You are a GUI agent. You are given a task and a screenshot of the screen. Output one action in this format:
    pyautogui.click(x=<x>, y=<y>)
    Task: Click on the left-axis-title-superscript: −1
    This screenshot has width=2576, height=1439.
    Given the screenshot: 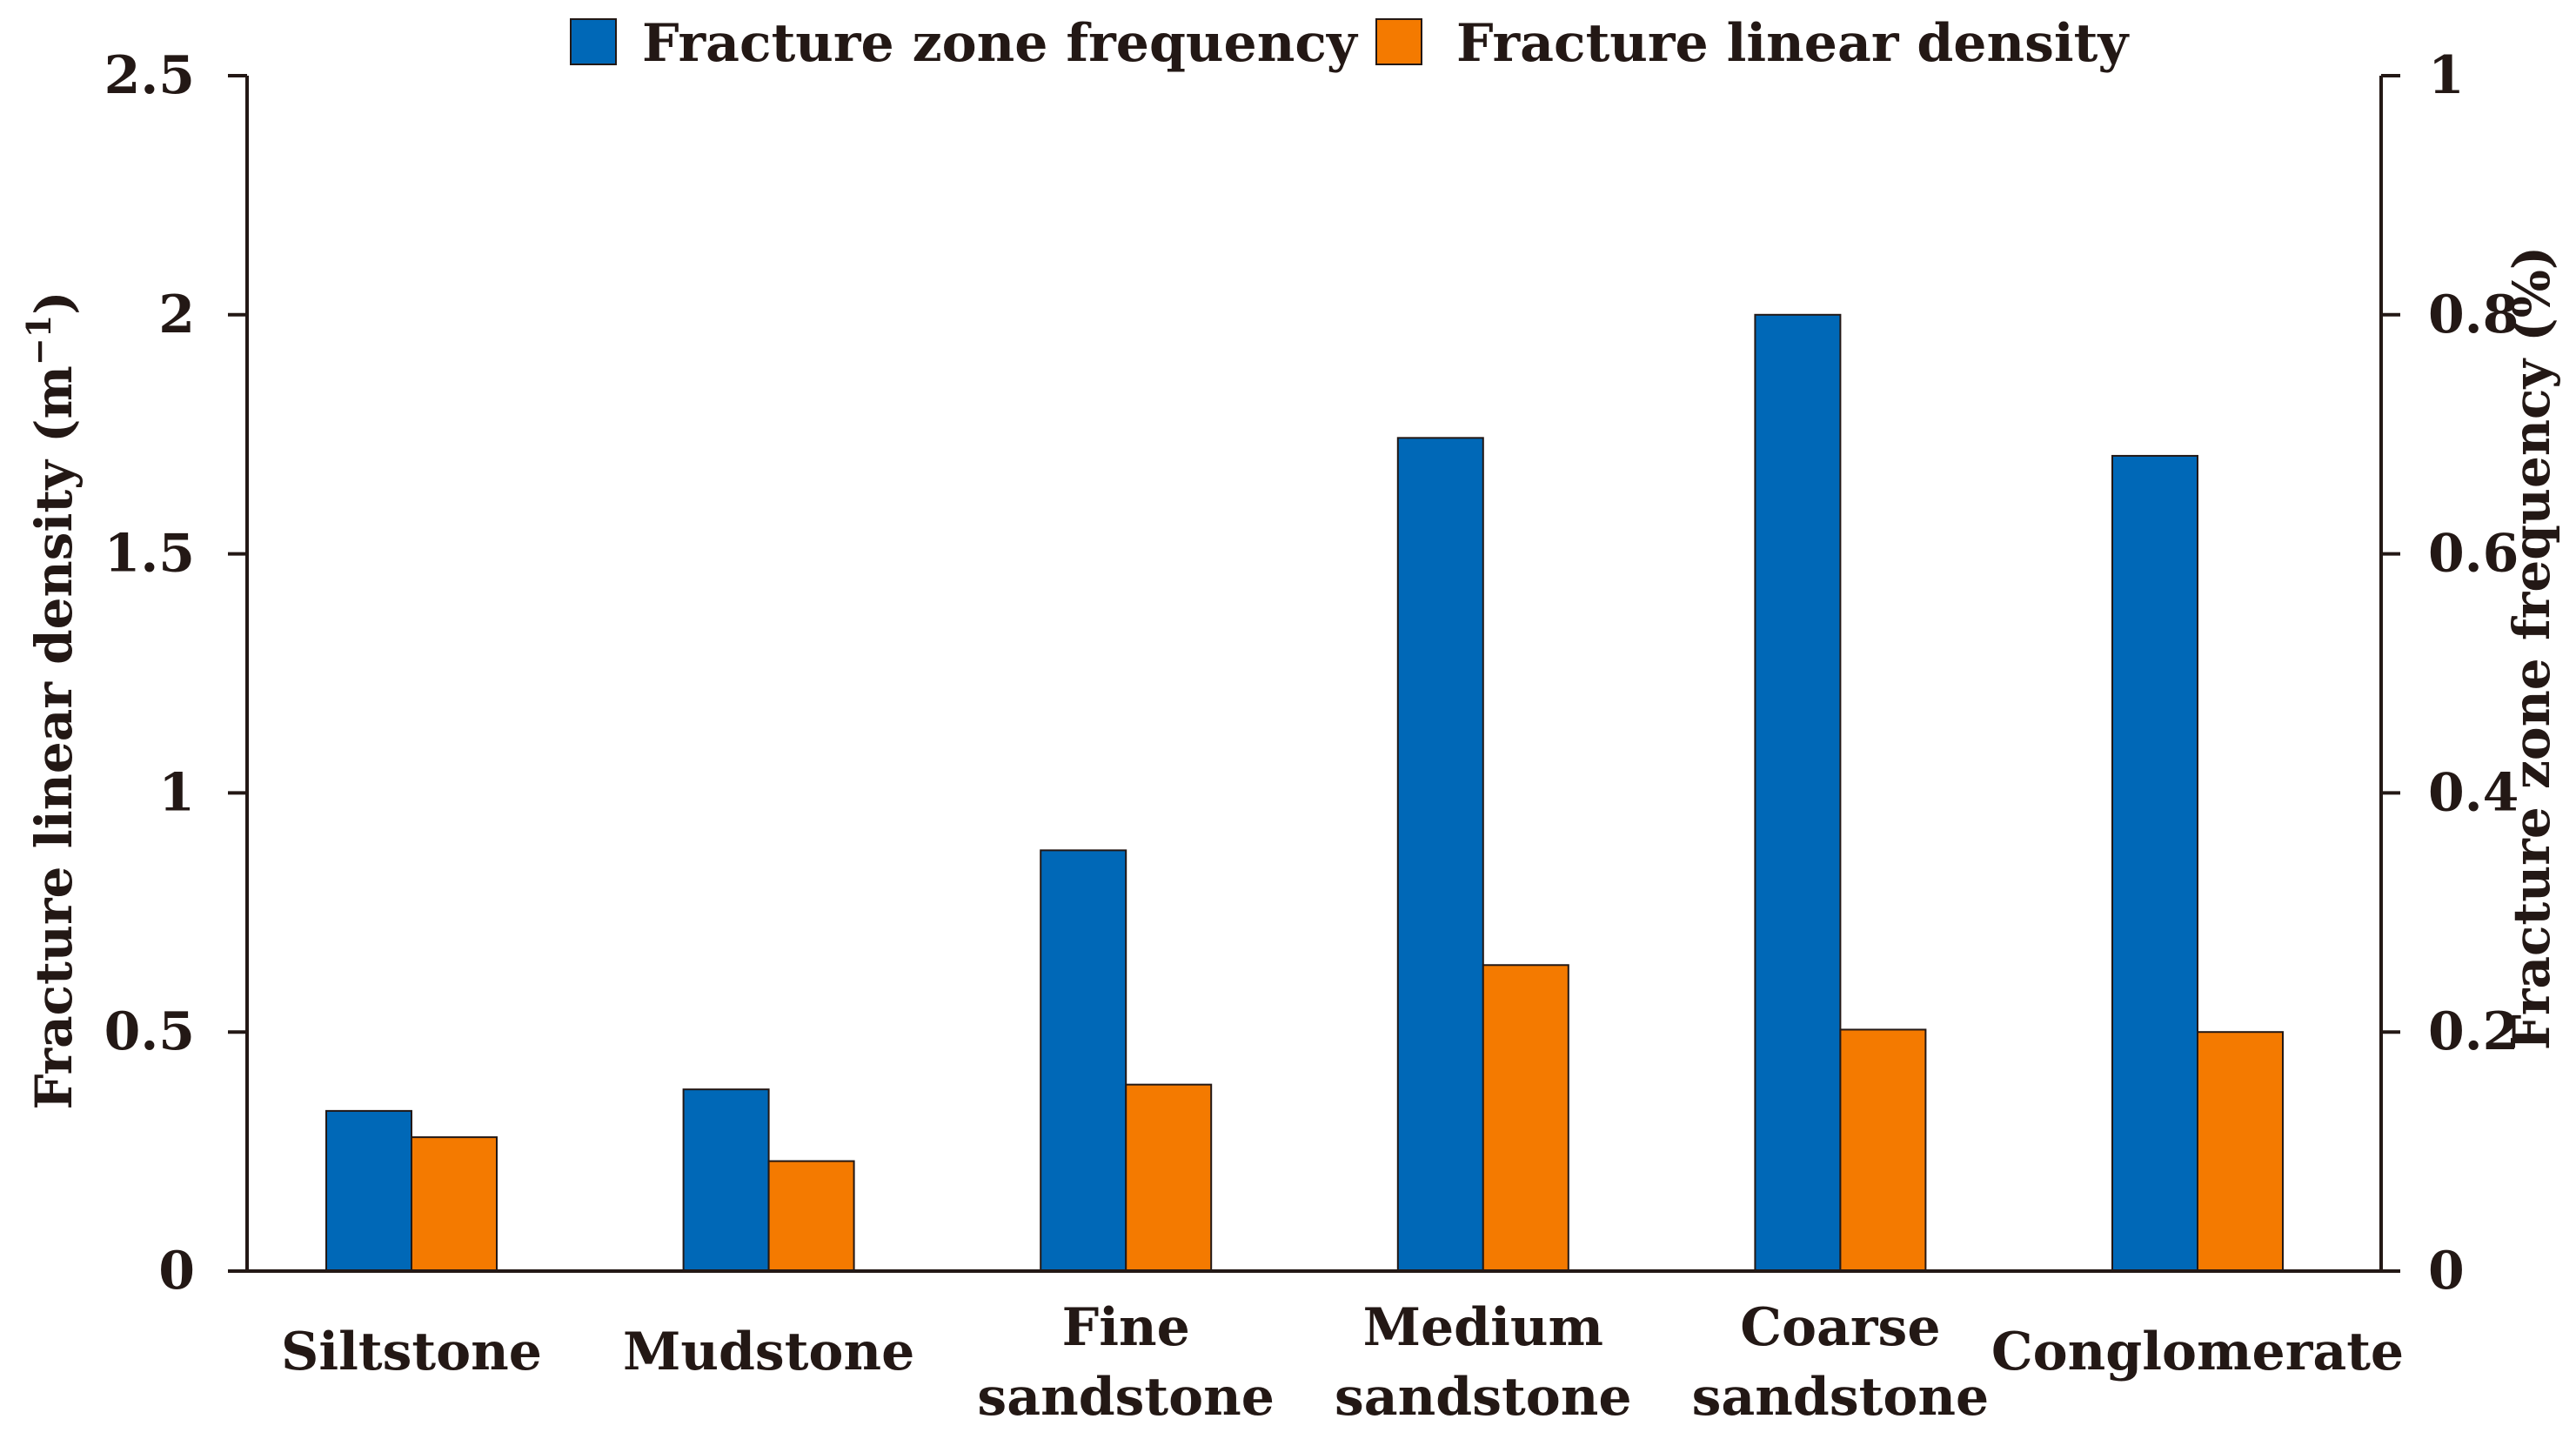 What is the action you would take?
    pyautogui.click(x=38, y=340)
    